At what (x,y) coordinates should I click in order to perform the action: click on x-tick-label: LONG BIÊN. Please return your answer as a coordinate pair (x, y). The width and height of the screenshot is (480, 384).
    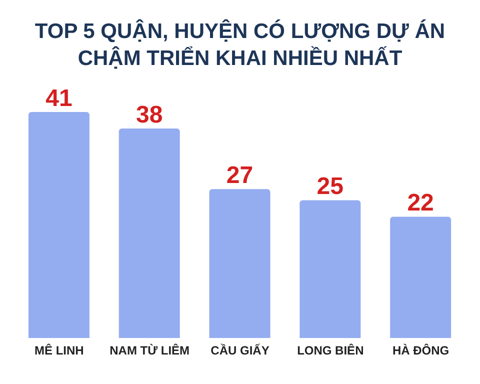
    Looking at the image, I should click on (330, 351).